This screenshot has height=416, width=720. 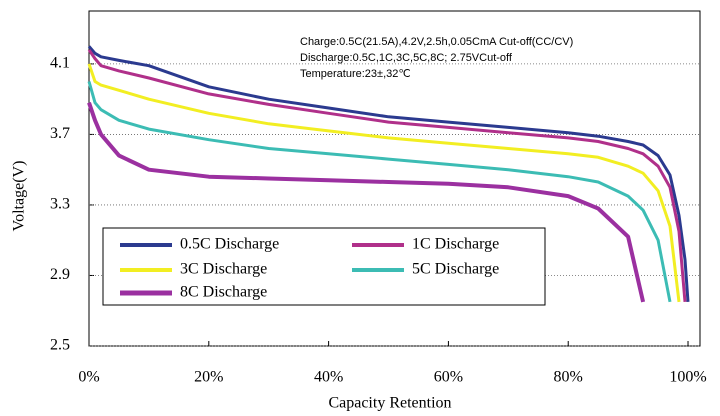 I want to click on y-tick-label: 3.3, so click(x=60, y=204).